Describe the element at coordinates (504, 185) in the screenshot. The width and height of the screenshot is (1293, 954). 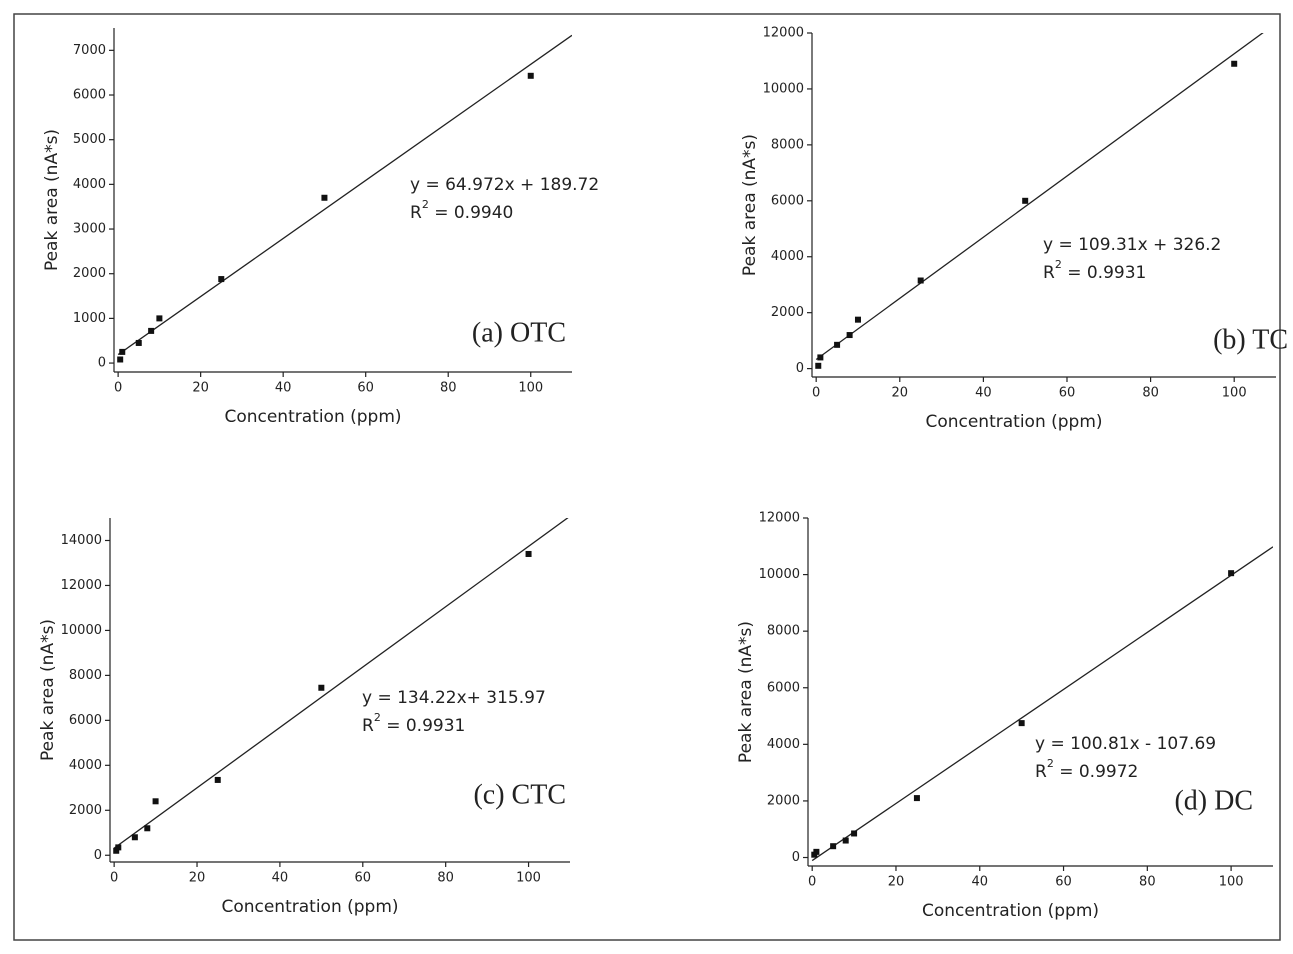
I see `equation: y = 64.972x + 189.72` at that location.